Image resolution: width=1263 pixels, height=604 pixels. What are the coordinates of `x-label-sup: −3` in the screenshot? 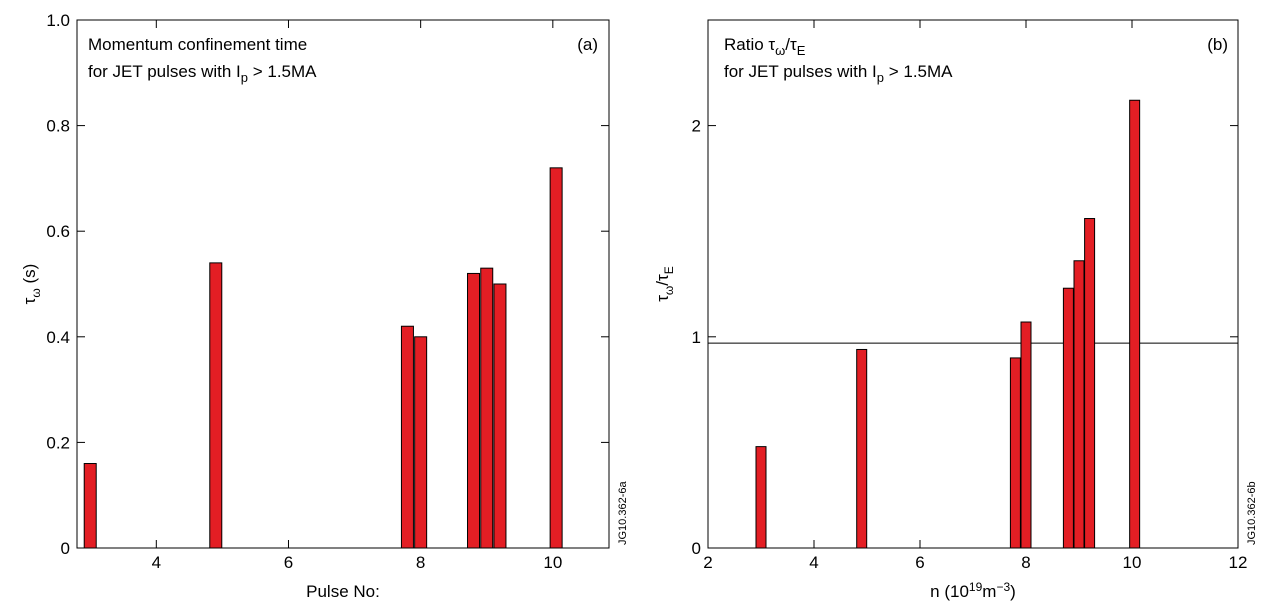 It's located at (1003, 587).